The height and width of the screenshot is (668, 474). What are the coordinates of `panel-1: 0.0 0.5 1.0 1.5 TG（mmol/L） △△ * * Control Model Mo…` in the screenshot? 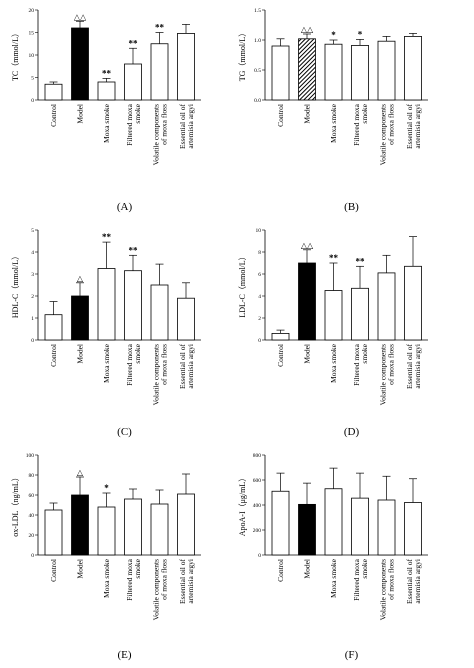 It's located at (333, 110).